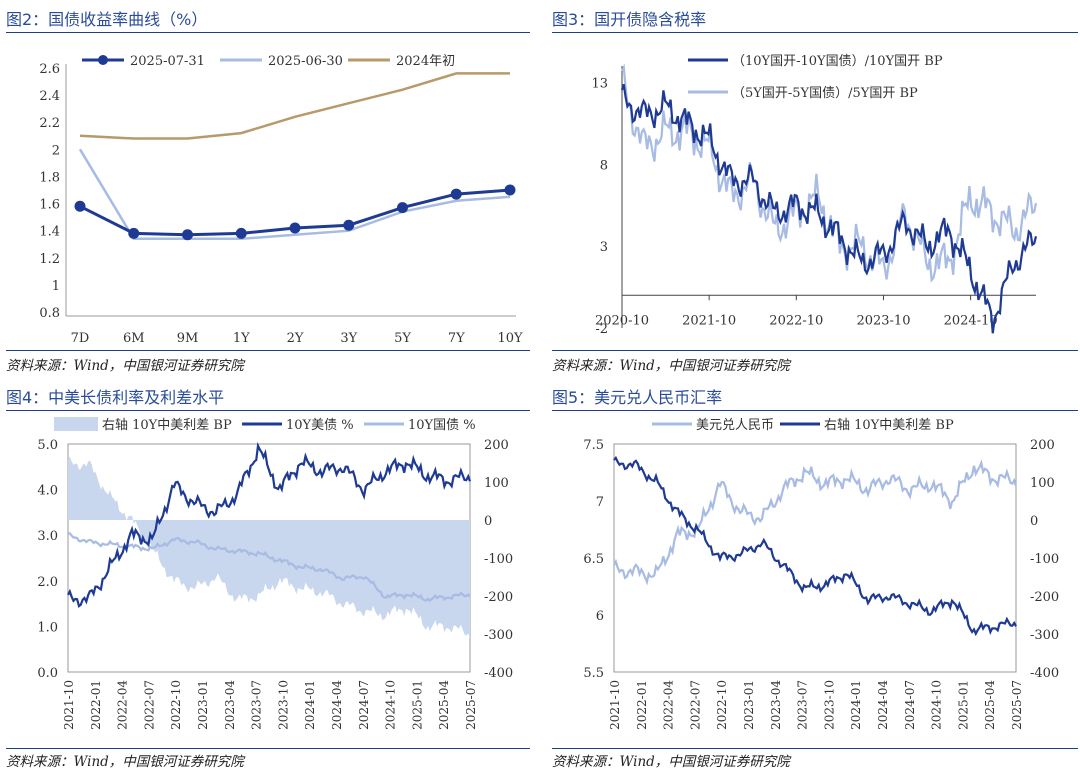  I want to click on fig2-ytick-9: 2.6, so click(49, 69).